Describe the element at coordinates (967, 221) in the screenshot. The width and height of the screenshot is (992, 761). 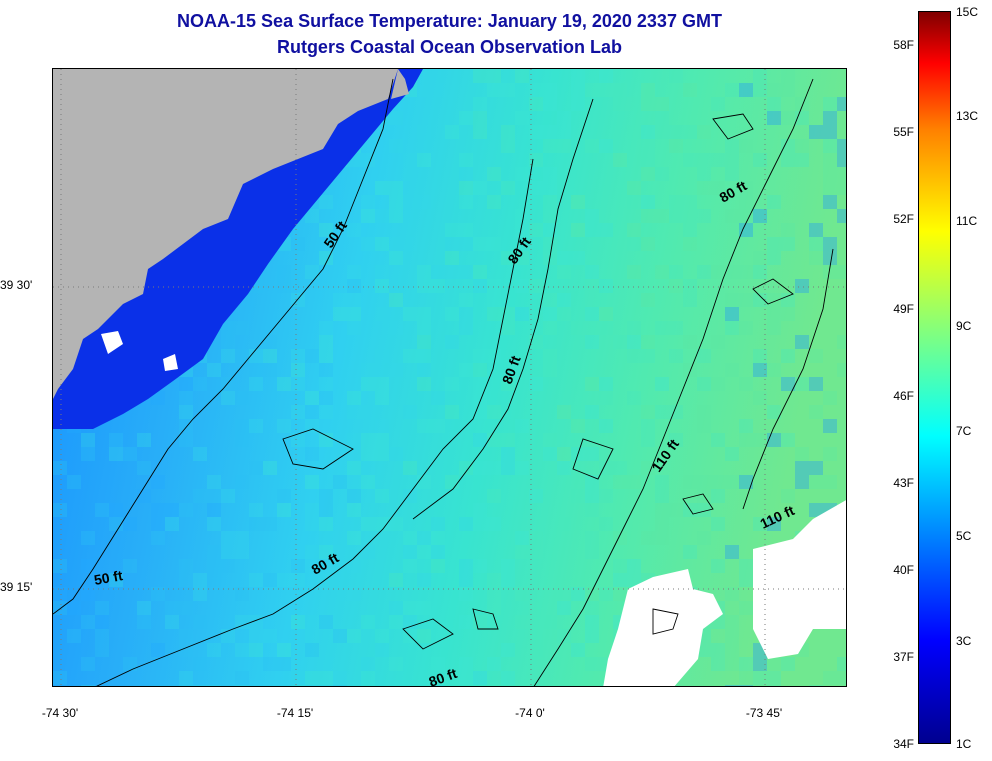
I see `colorbar-label-11c: 11C` at that location.